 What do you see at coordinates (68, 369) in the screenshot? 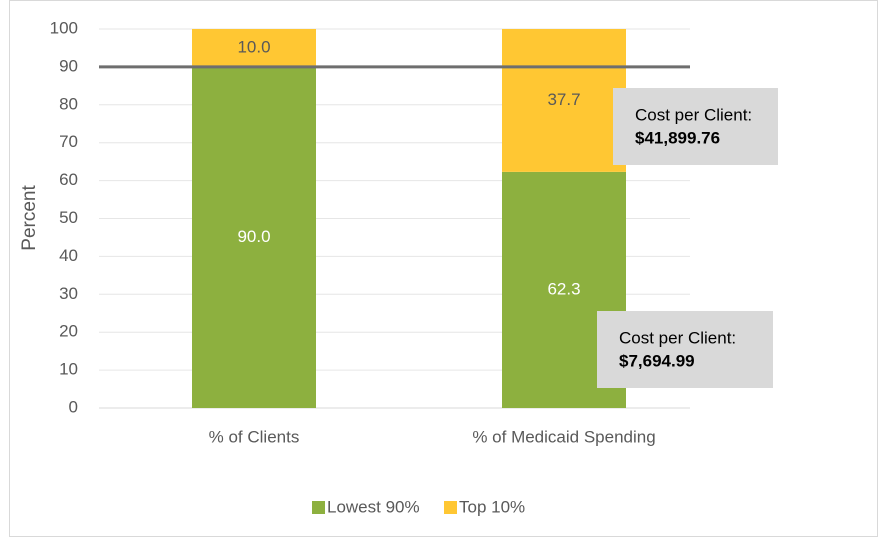
I see `y-tick-label: 10` at bounding box center [68, 369].